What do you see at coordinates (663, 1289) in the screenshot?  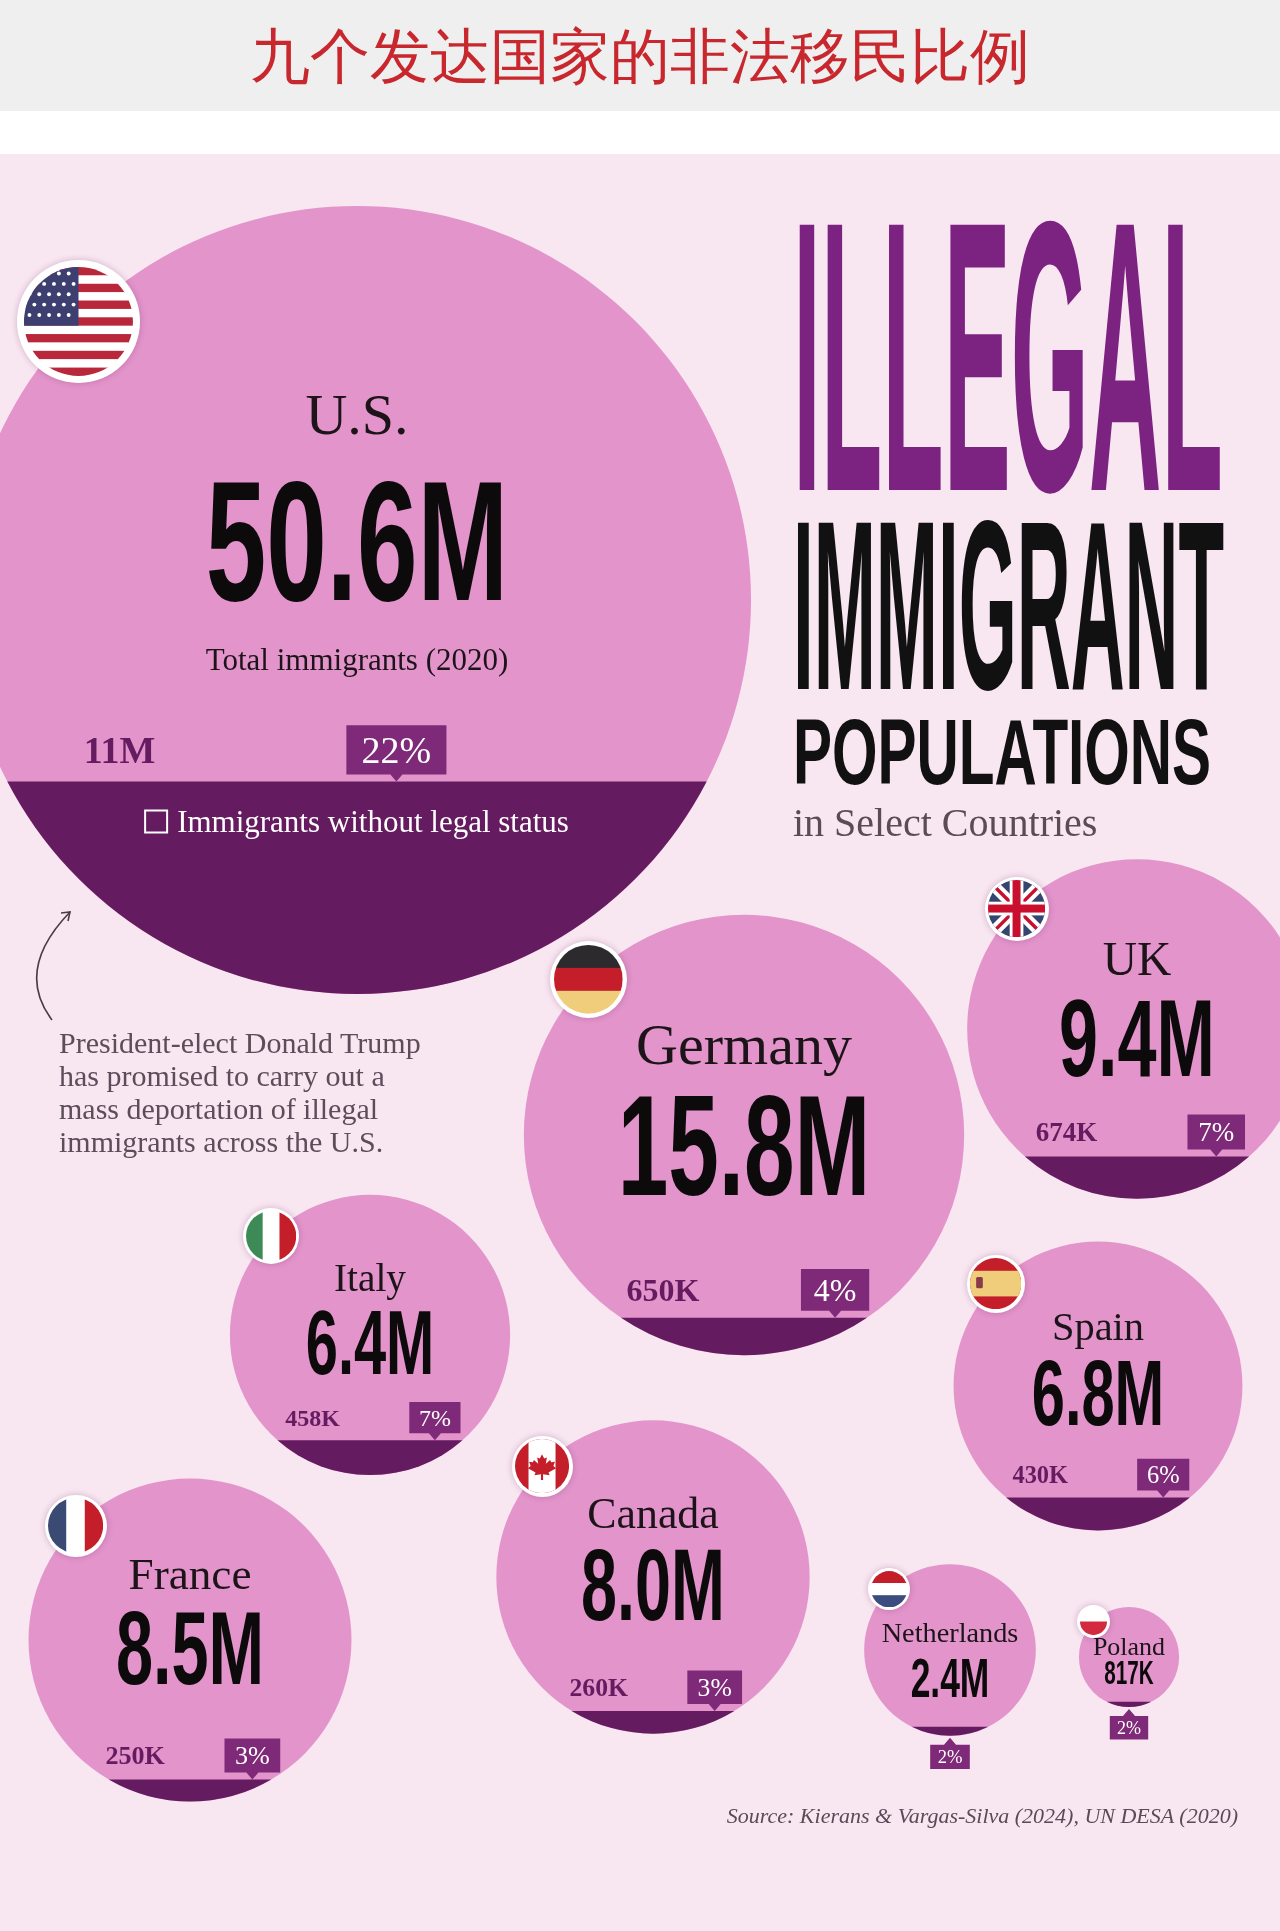 I see `data-label: 650K` at bounding box center [663, 1289].